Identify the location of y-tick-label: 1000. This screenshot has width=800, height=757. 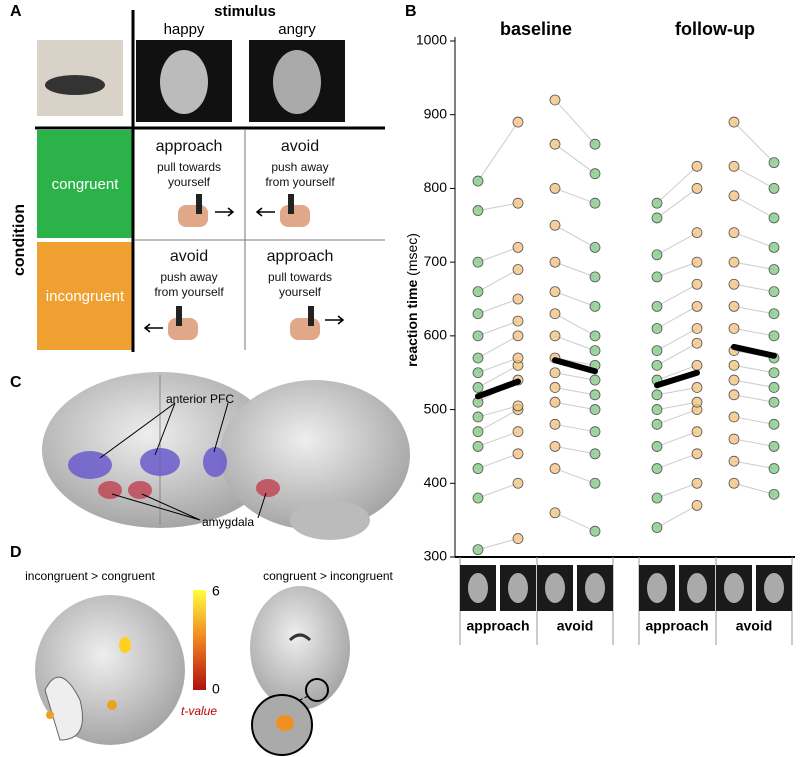
(431, 40).